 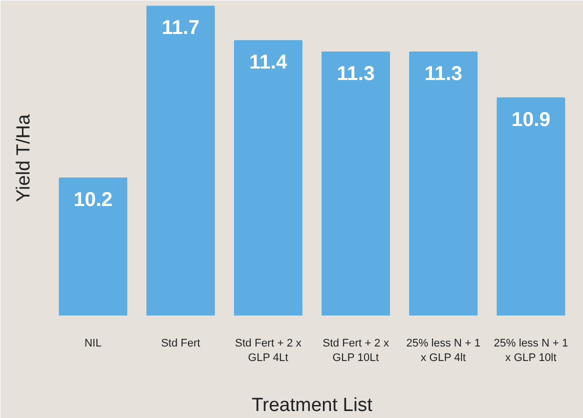 I want to click on y-axis-title: Yield T/Ha, so click(x=24, y=158).